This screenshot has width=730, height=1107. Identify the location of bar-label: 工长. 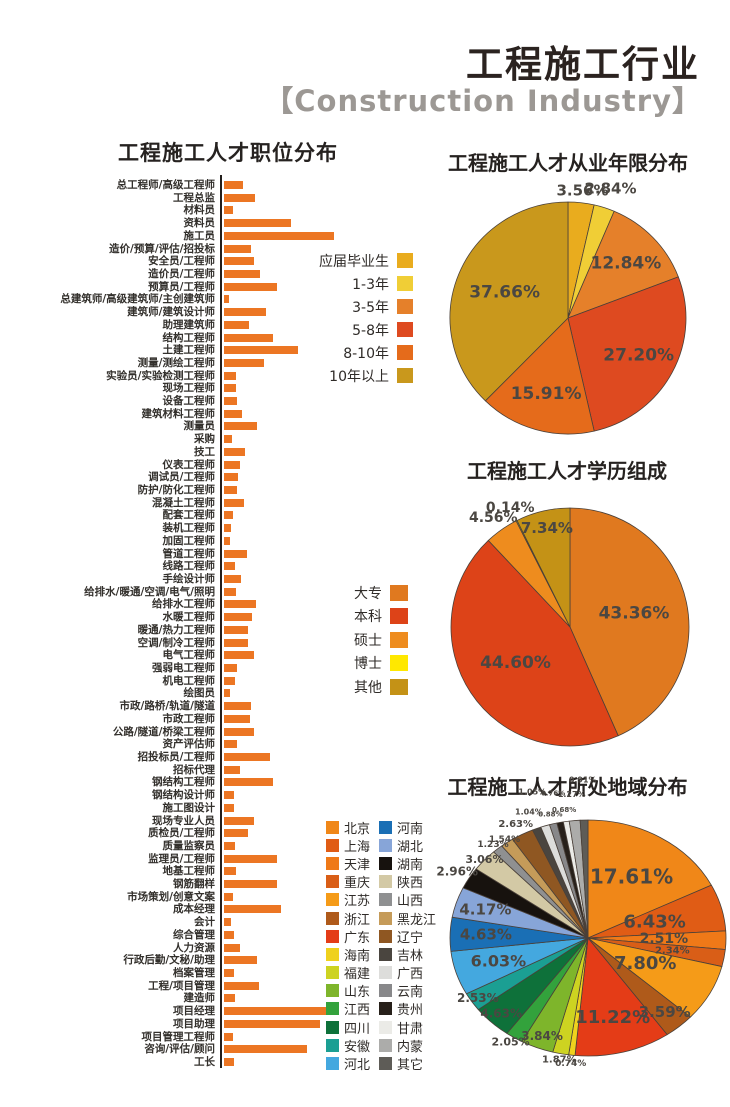
(204, 1061).